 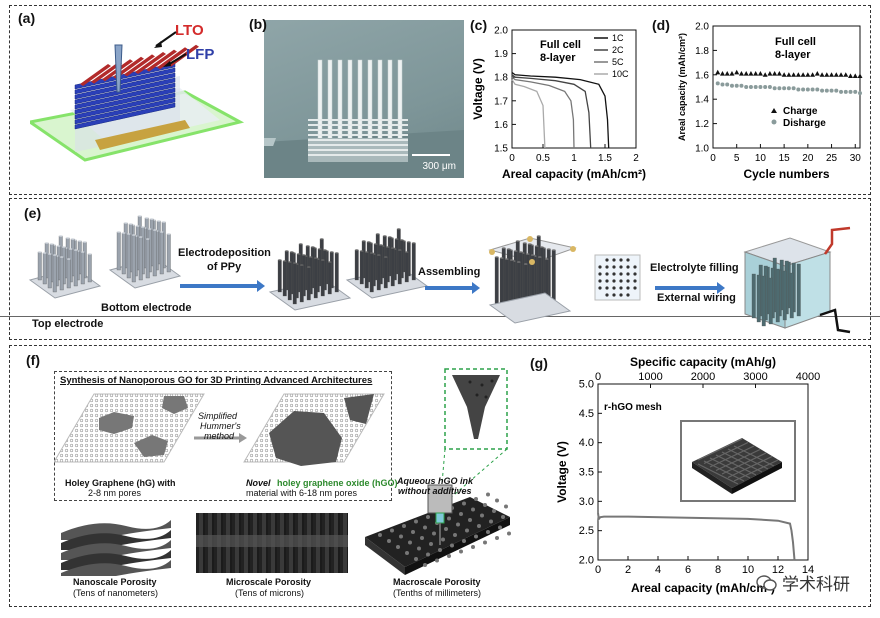 What do you see at coordinates (512, 158) in the screenshot?
I see `x-tick-label: 0` at bounding box center [512, 158].